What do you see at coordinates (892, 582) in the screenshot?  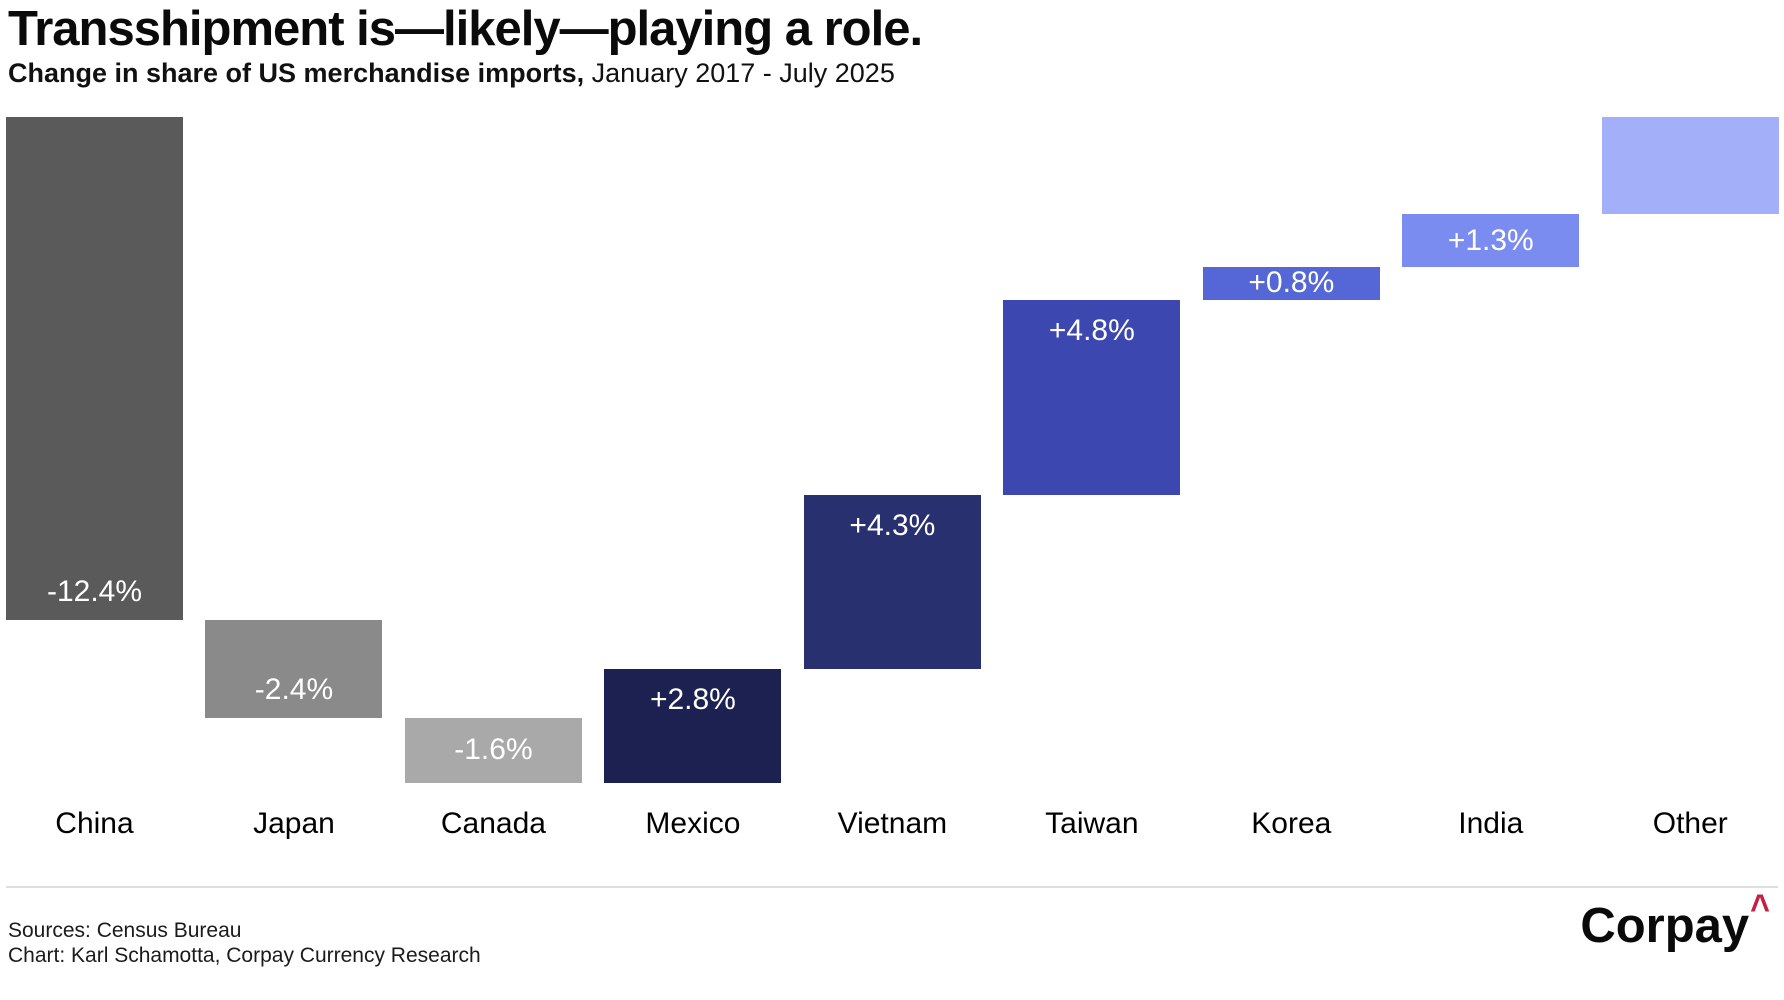 I see `bar-vietnam: +4.3%` at bounding box center [892, 582].